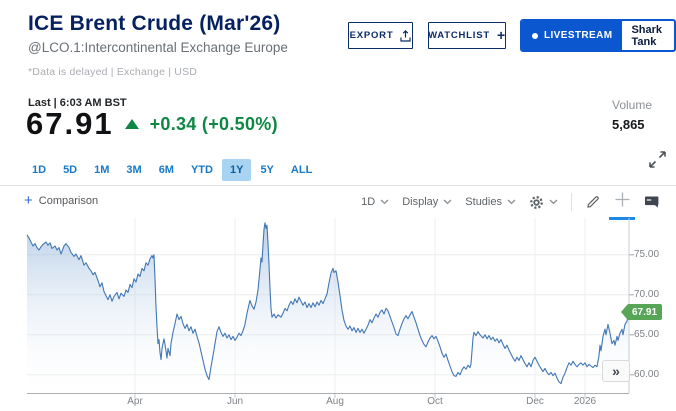  I want to click on tab-3m: 3M, so click(134, 170).